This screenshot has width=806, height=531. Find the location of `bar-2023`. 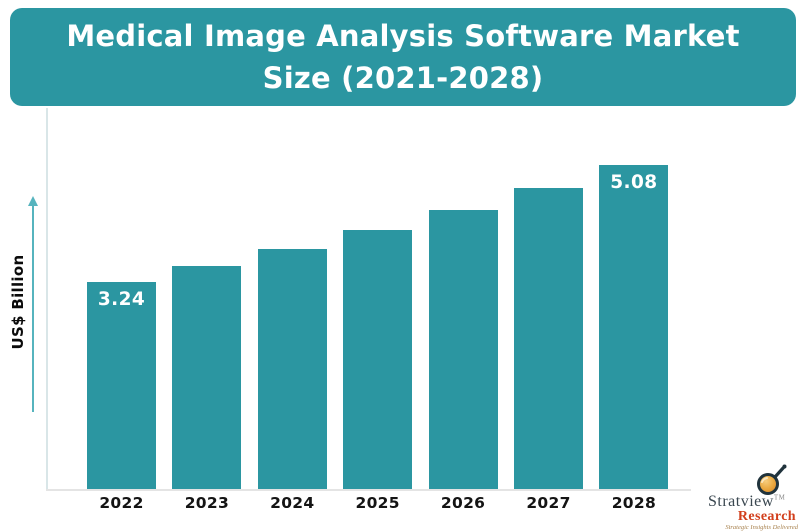

bar-2023 is located at coordinates (207, 377).